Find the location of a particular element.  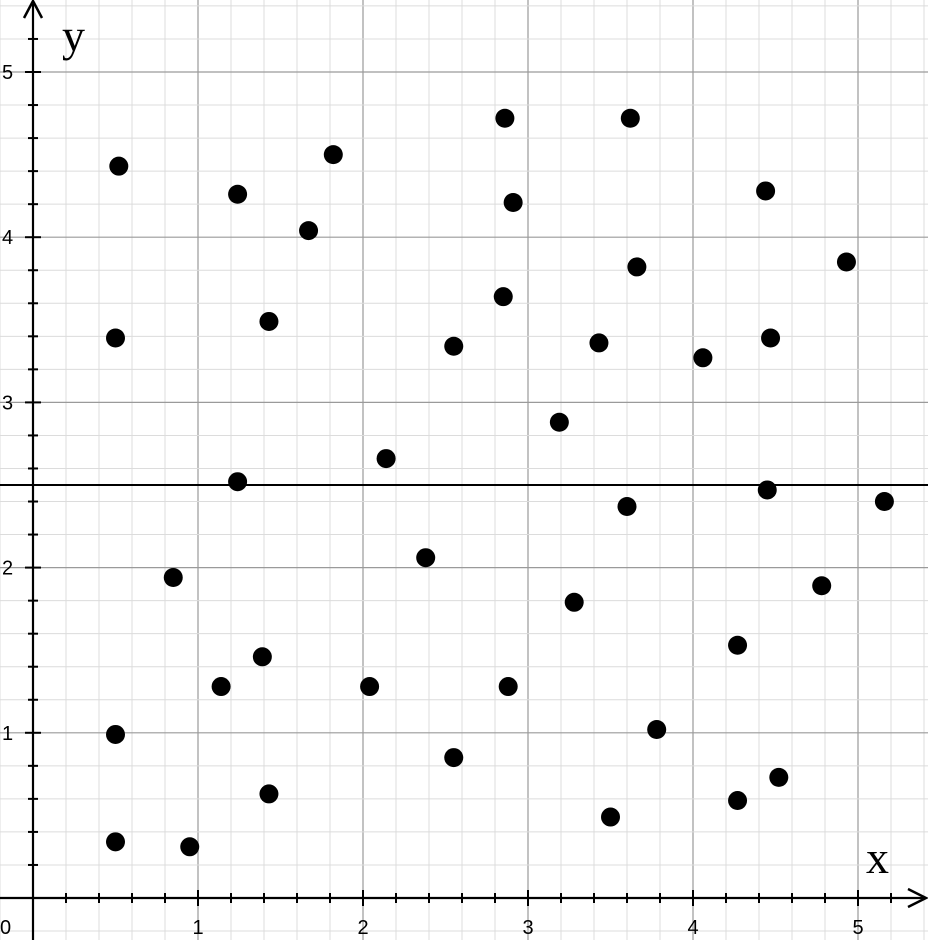

y-tick-label: 4 is located at coordinates (7, 238).